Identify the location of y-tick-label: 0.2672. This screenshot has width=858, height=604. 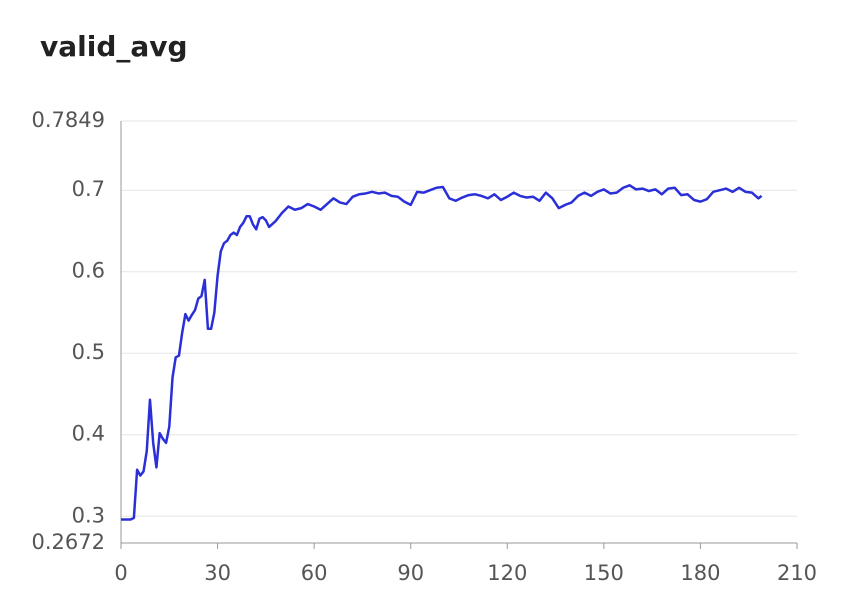
(68, 542).